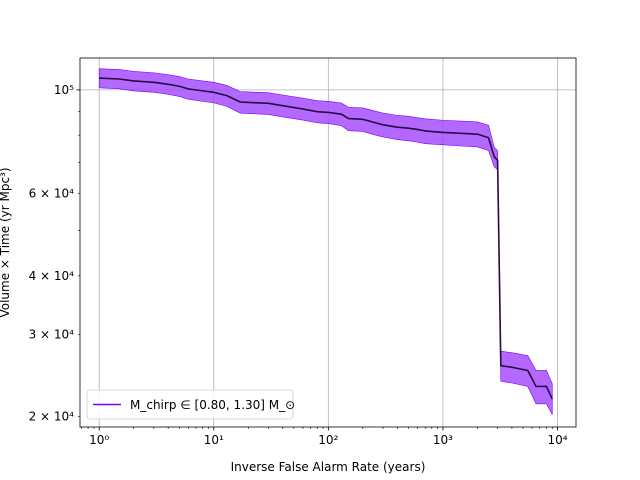 The image size is (640, 480). Describe the element at coordinates (54, 253) in the screenshot. I see `y-axis-ticks: 2 × 10⁴ 3 × 10⁴ 4 × 10⁴ 6 × 10⁴ 10⁵` at that location.